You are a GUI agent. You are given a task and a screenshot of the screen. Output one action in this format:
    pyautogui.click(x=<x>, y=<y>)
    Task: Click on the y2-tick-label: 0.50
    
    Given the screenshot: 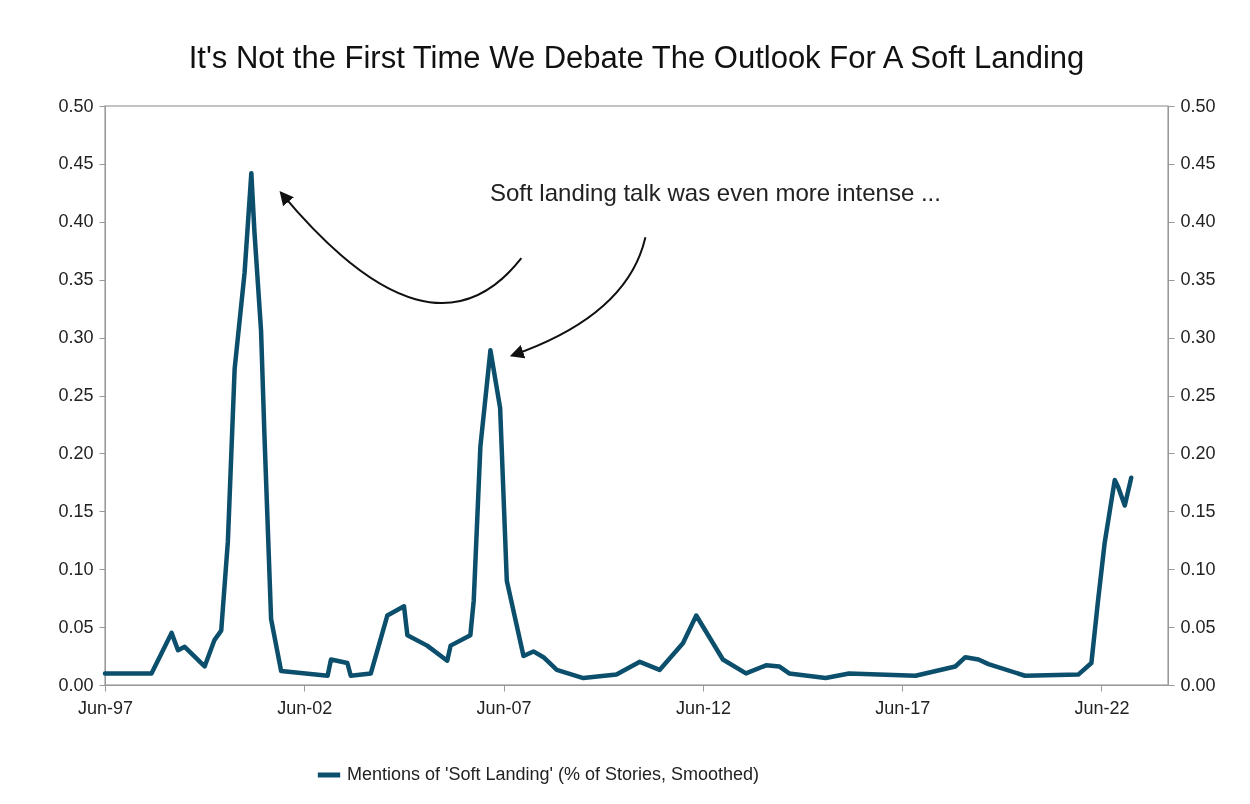 What is the action you would take?
    pyautogui.click(x=1198, y=105)
    